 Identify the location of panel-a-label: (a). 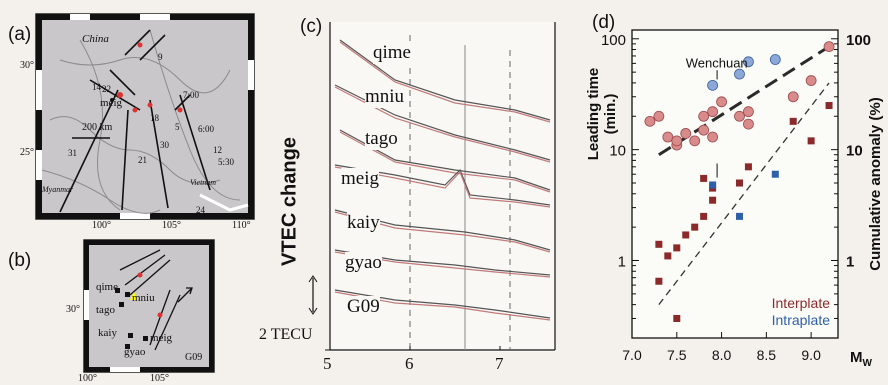
(20, 34).